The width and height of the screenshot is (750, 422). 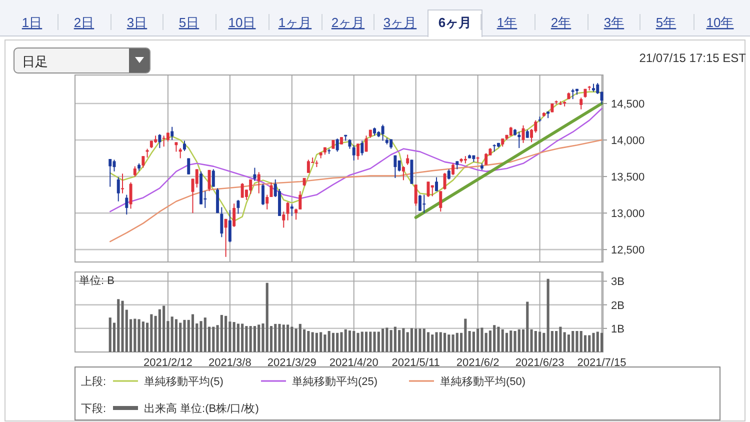 What do you see at coordinates (84, 22) in the screenshot?
I see `text: 2日` at bounding box center [84, 22].